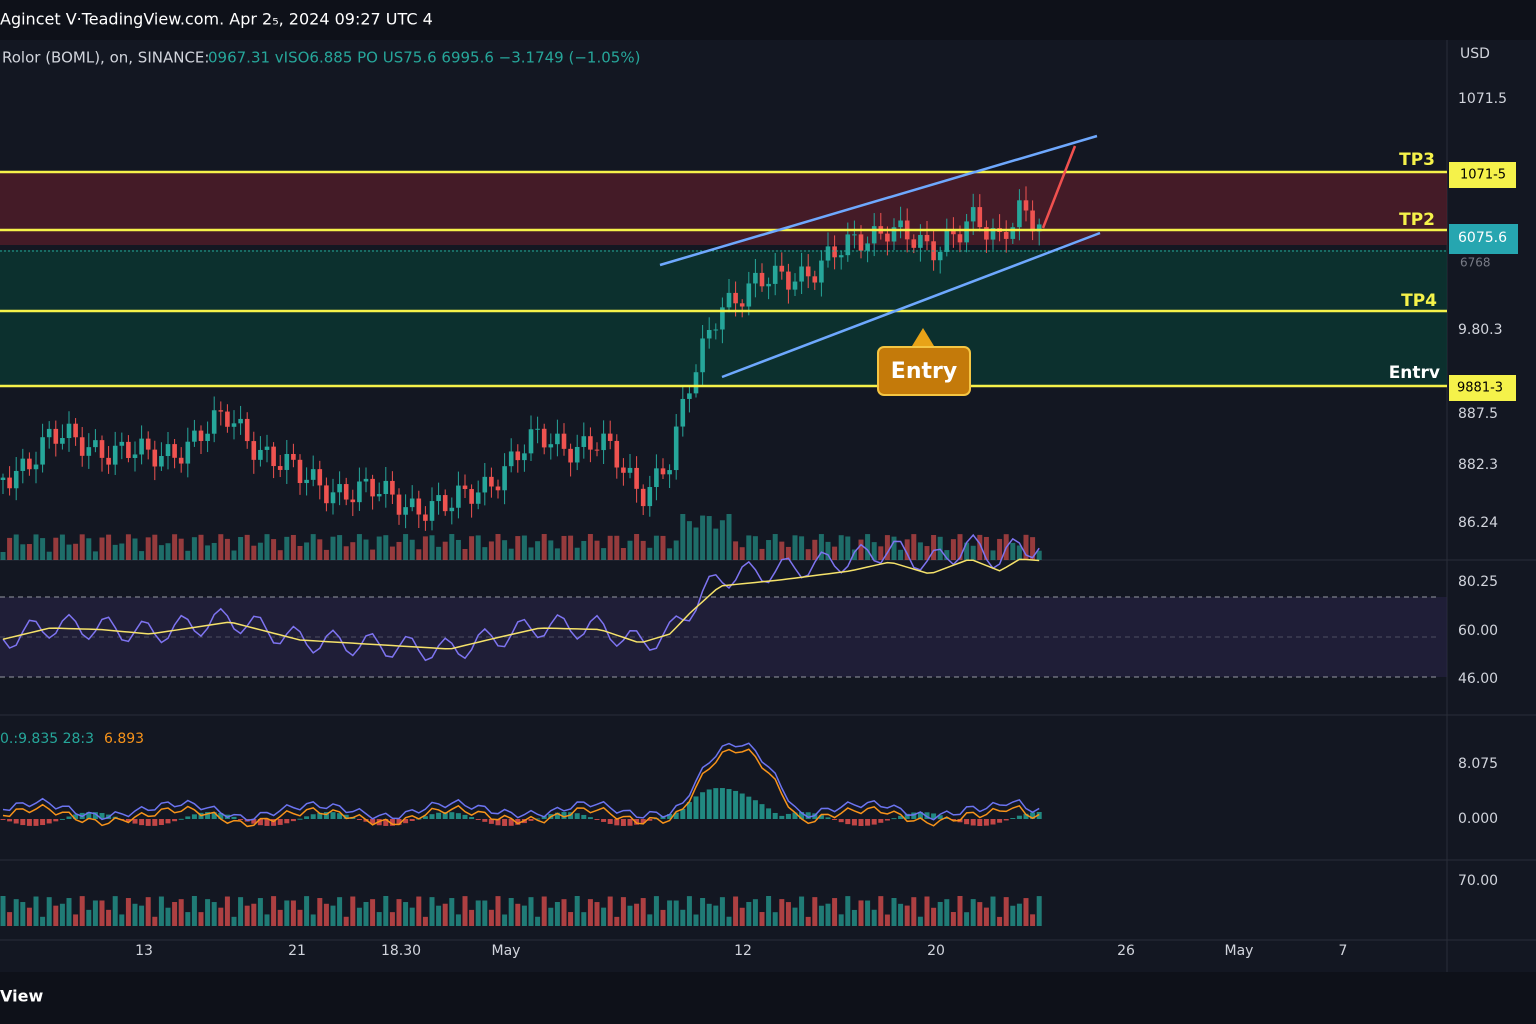 The image size is (1536, 1024). I want to click on price-label: 887.5, so click(1478, 414).